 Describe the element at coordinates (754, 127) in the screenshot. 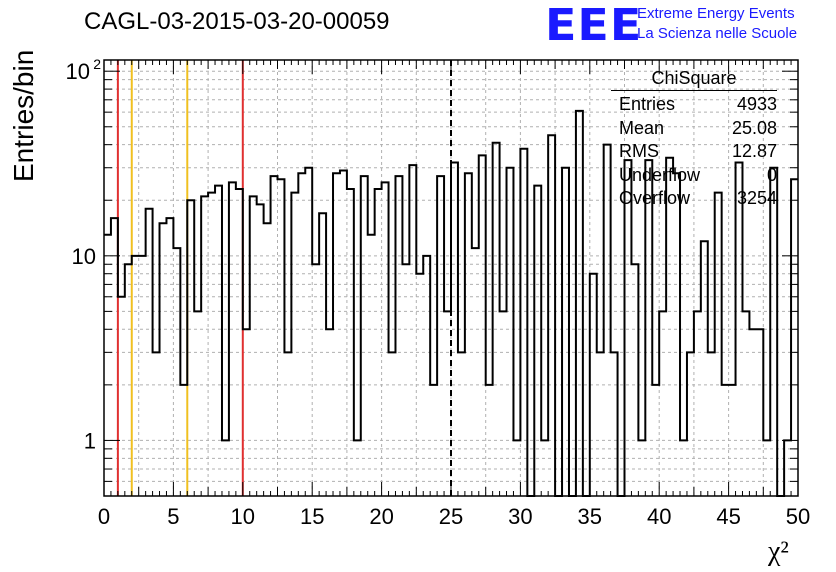

I see `stats-value: 25.08` at that location.